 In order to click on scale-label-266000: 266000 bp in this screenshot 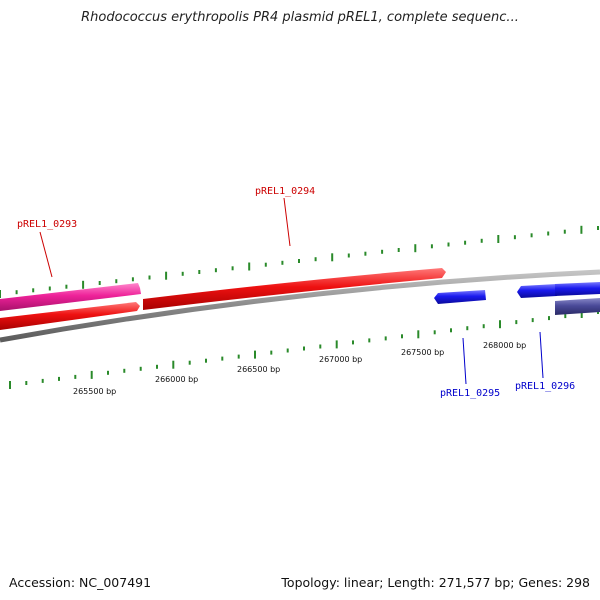, I will do `click(176, 379)`.